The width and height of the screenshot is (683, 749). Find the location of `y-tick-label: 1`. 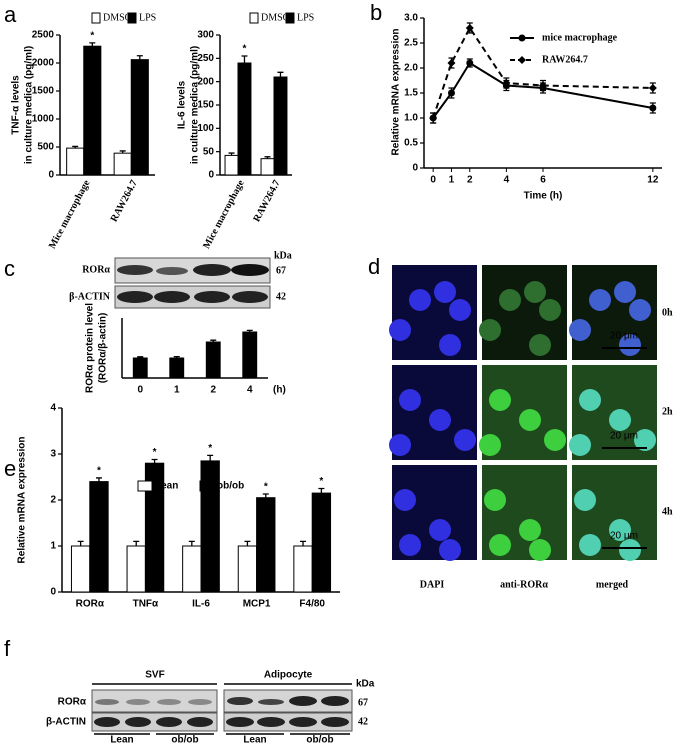

y-tick-label: 1 is located at coordinates (53, 546).